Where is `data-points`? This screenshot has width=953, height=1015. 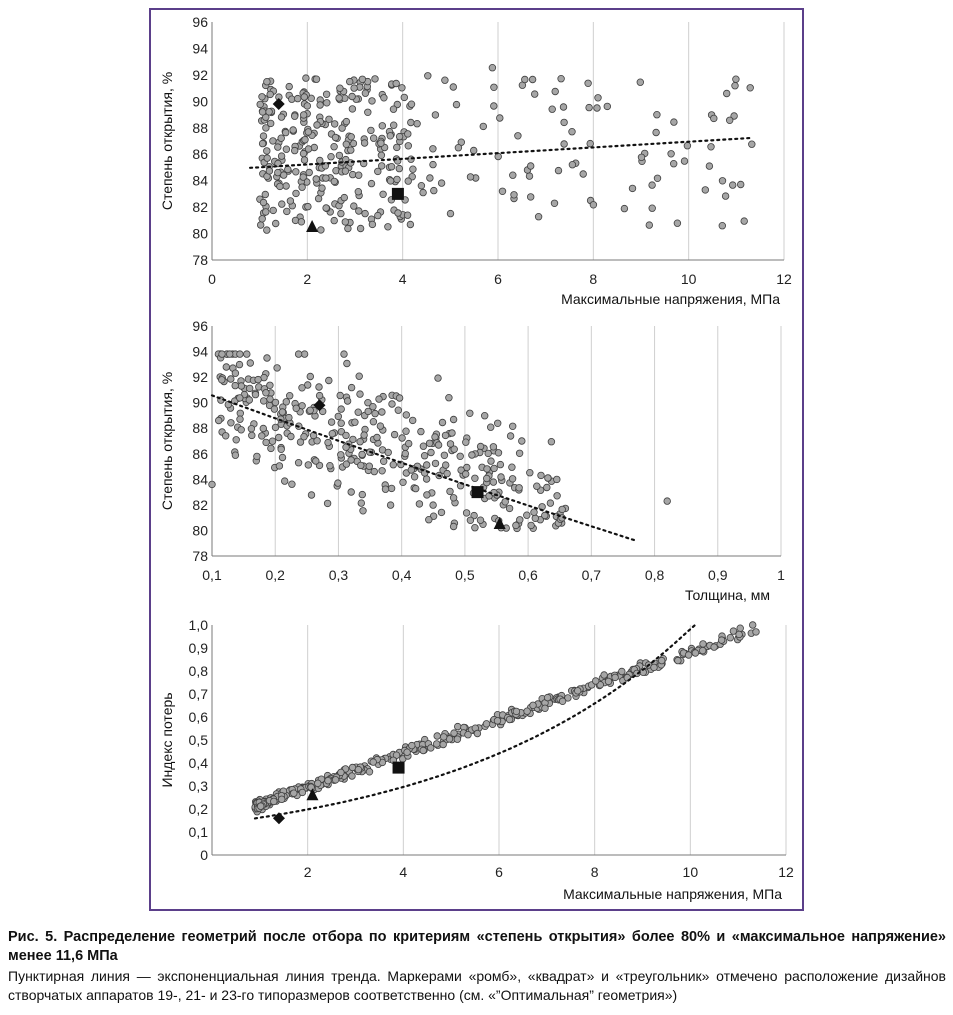
data-points is located at coordinates (506, 149).